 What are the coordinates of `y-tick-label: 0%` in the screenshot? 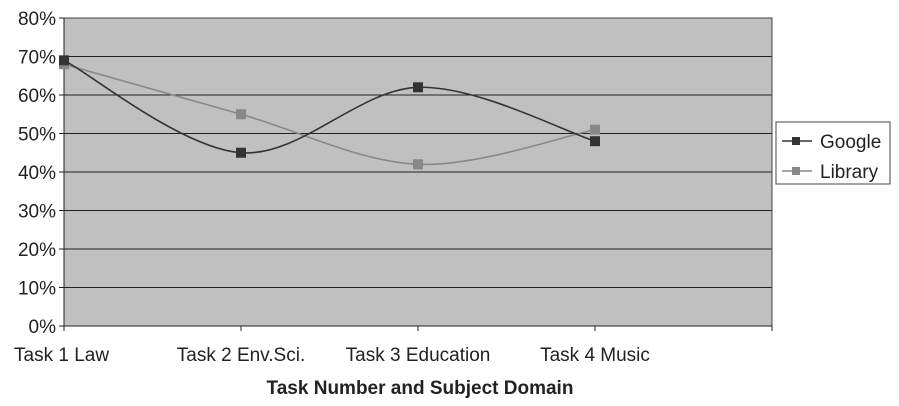 It's located at (43, 327).